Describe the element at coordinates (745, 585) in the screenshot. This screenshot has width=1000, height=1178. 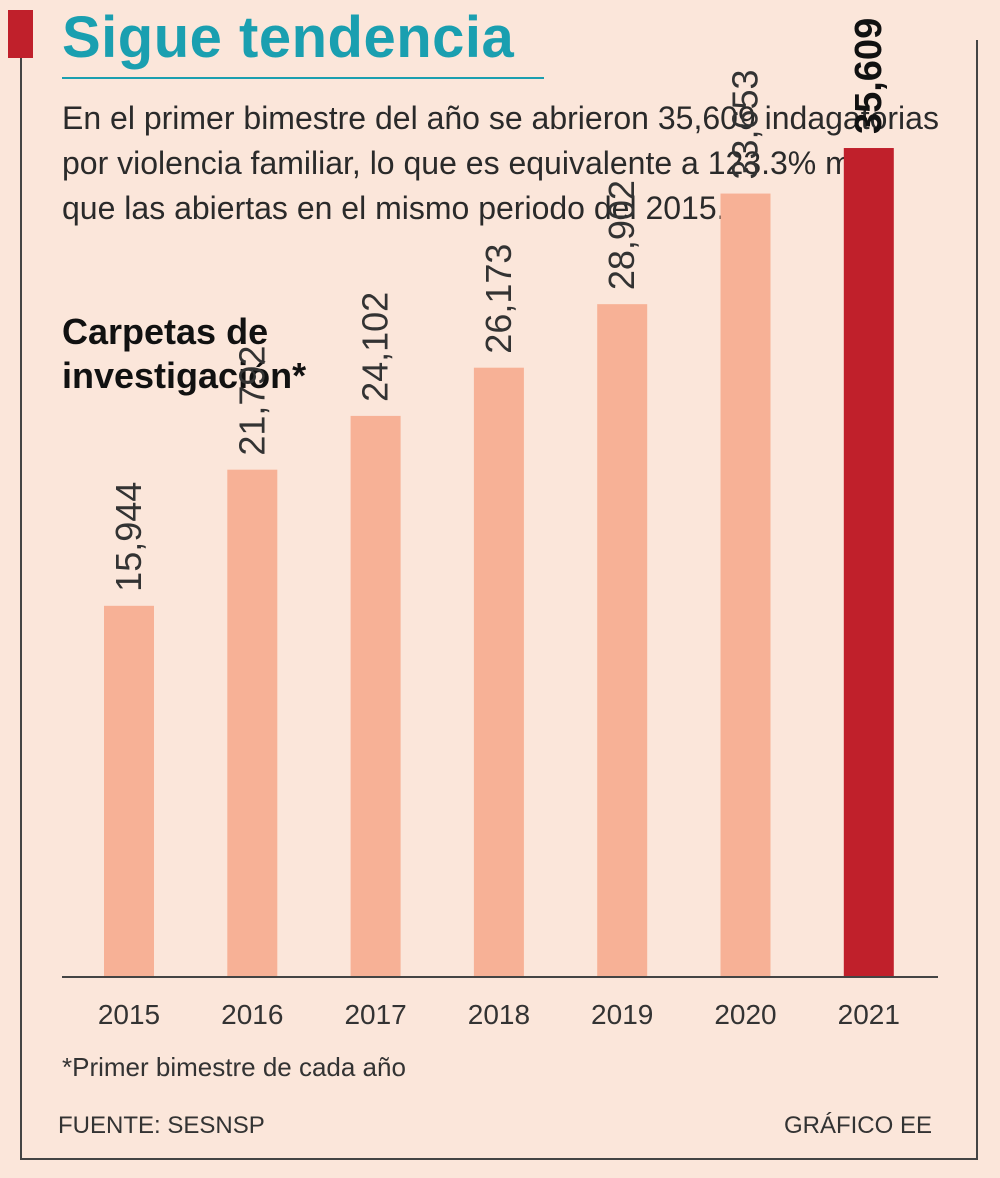
I see `bar-2020` at that location.